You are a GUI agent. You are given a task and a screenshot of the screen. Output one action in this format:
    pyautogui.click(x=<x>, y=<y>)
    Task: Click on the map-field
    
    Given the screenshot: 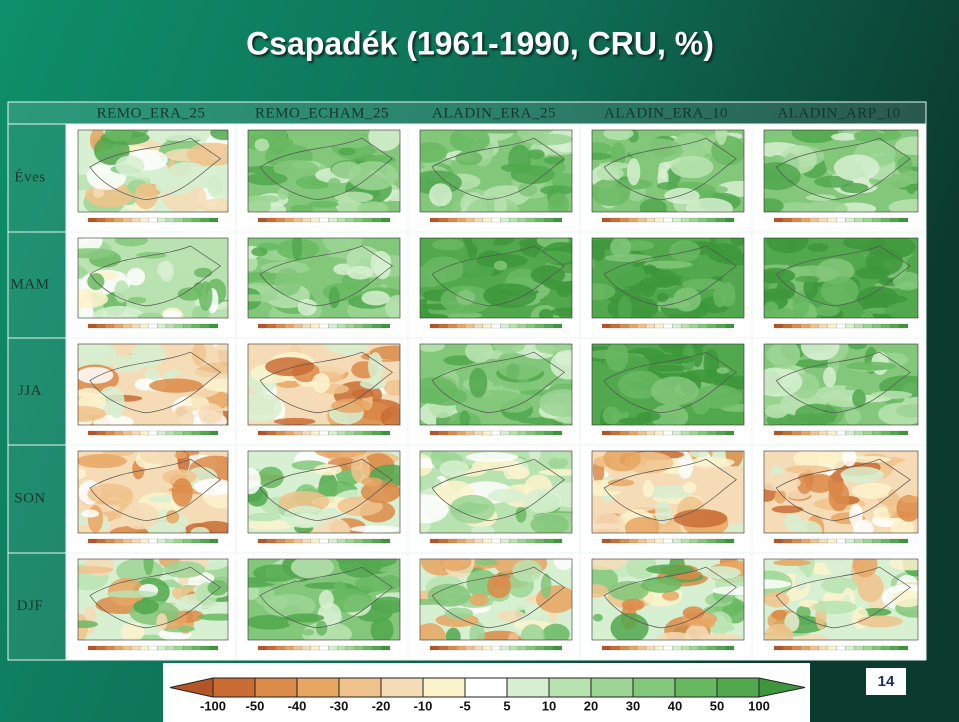 What is the action you would take?
    pyautogui.click(x=668, y=278)
    